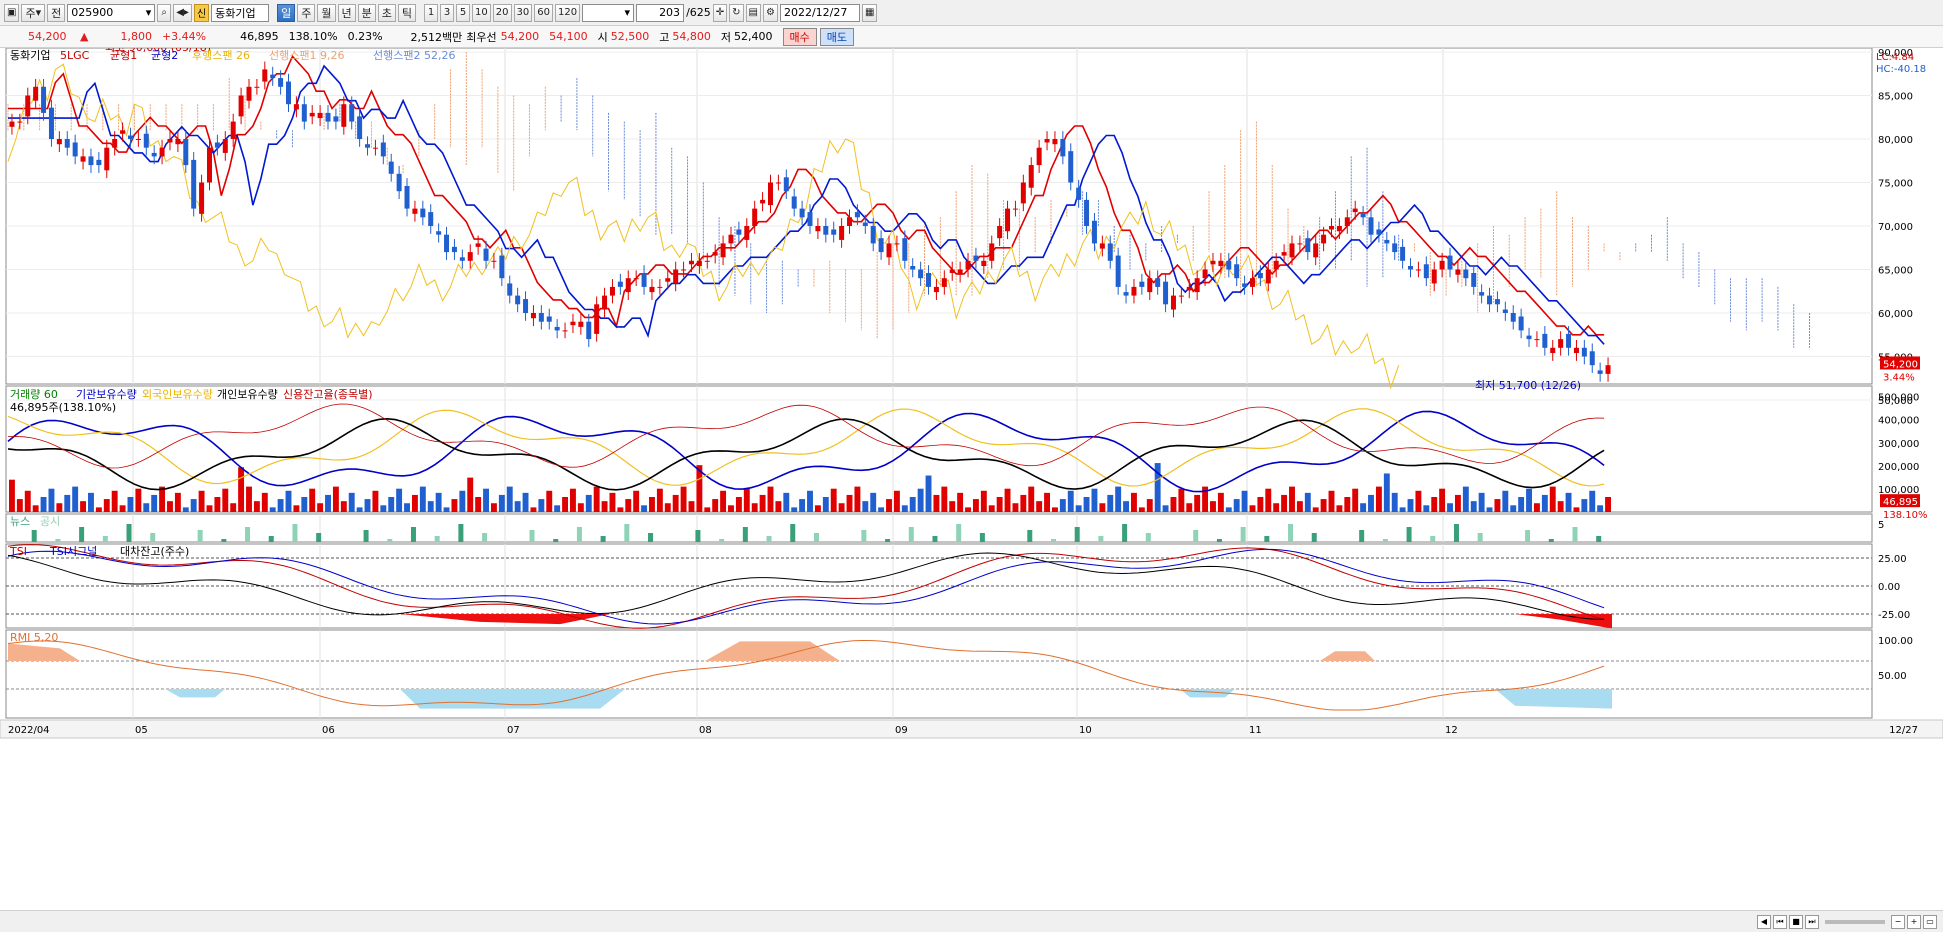 This screenshot has width=1943, height=932. I want to click on calendar-icon: ▦, so click(869, 12).